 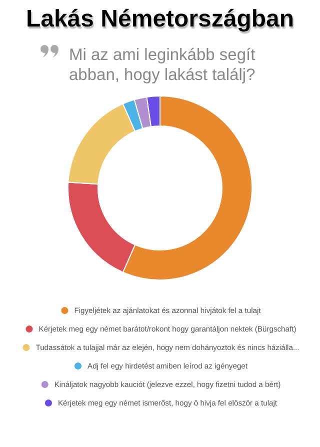 What do you see at coordinates (160, 19) in the screenshot?
I see `chart-title: Lakás Németországban` at bounding box center [160, 19].